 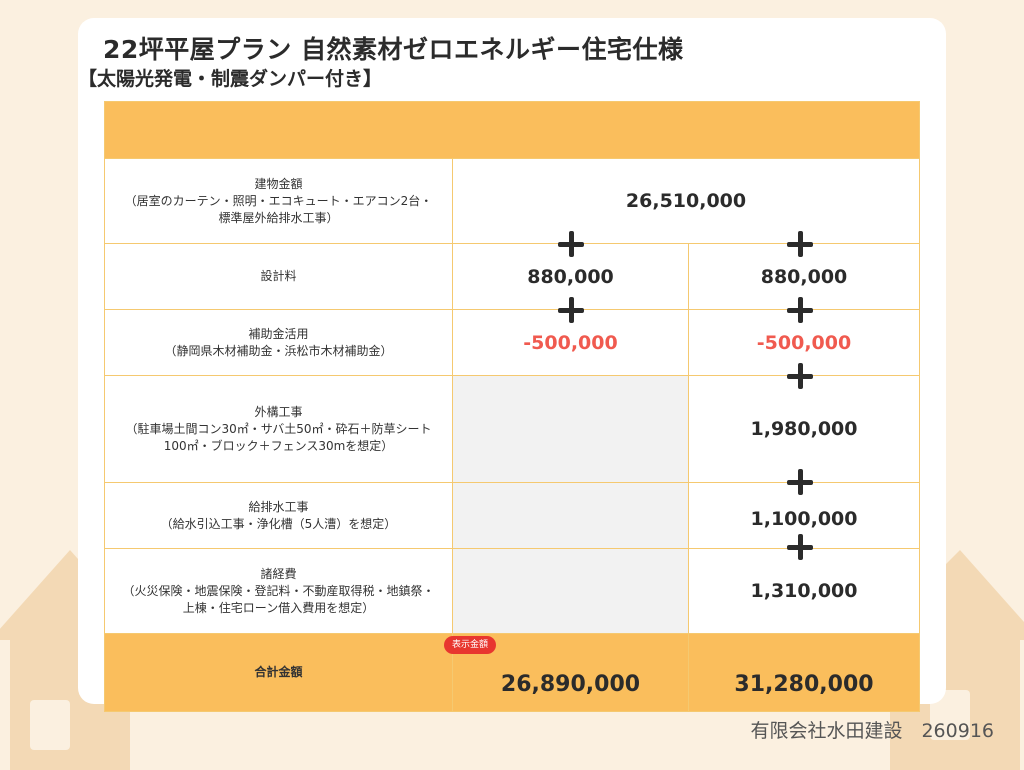 I want to click on table-header-row, so click(x=512, y=130).